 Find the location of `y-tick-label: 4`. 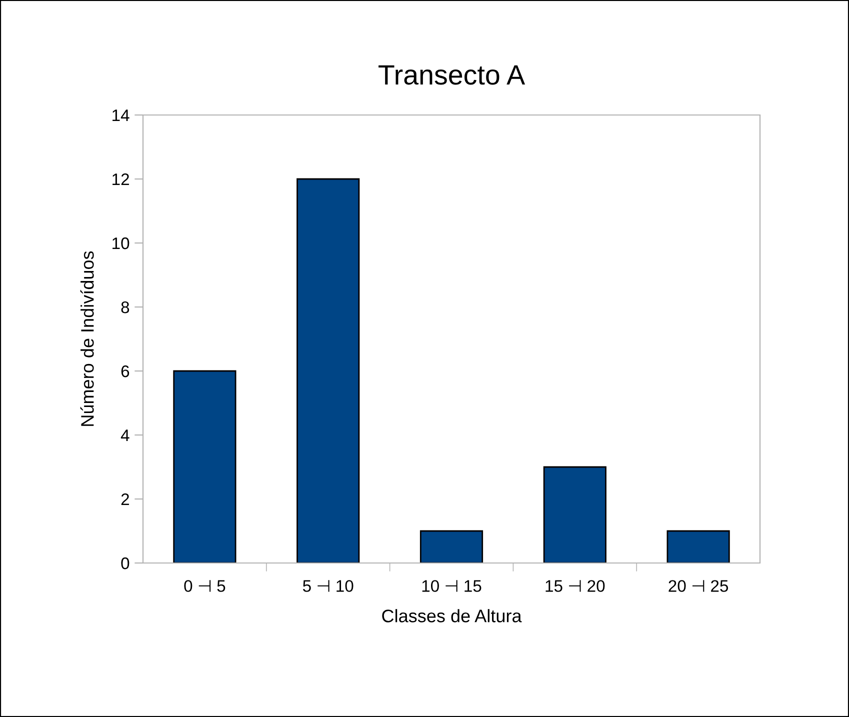

y-tick-label: 4 is located at coordinates (125, 436).